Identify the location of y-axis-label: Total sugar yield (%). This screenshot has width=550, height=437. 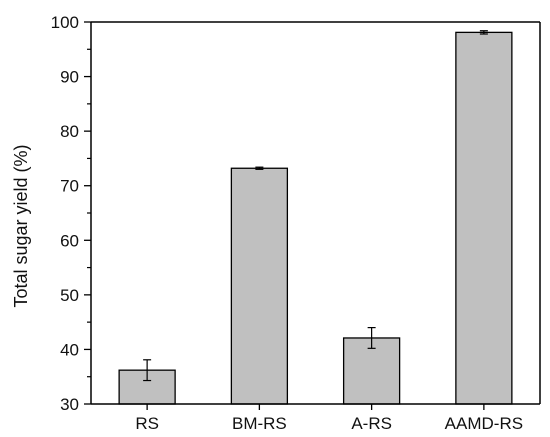
(21, 225).